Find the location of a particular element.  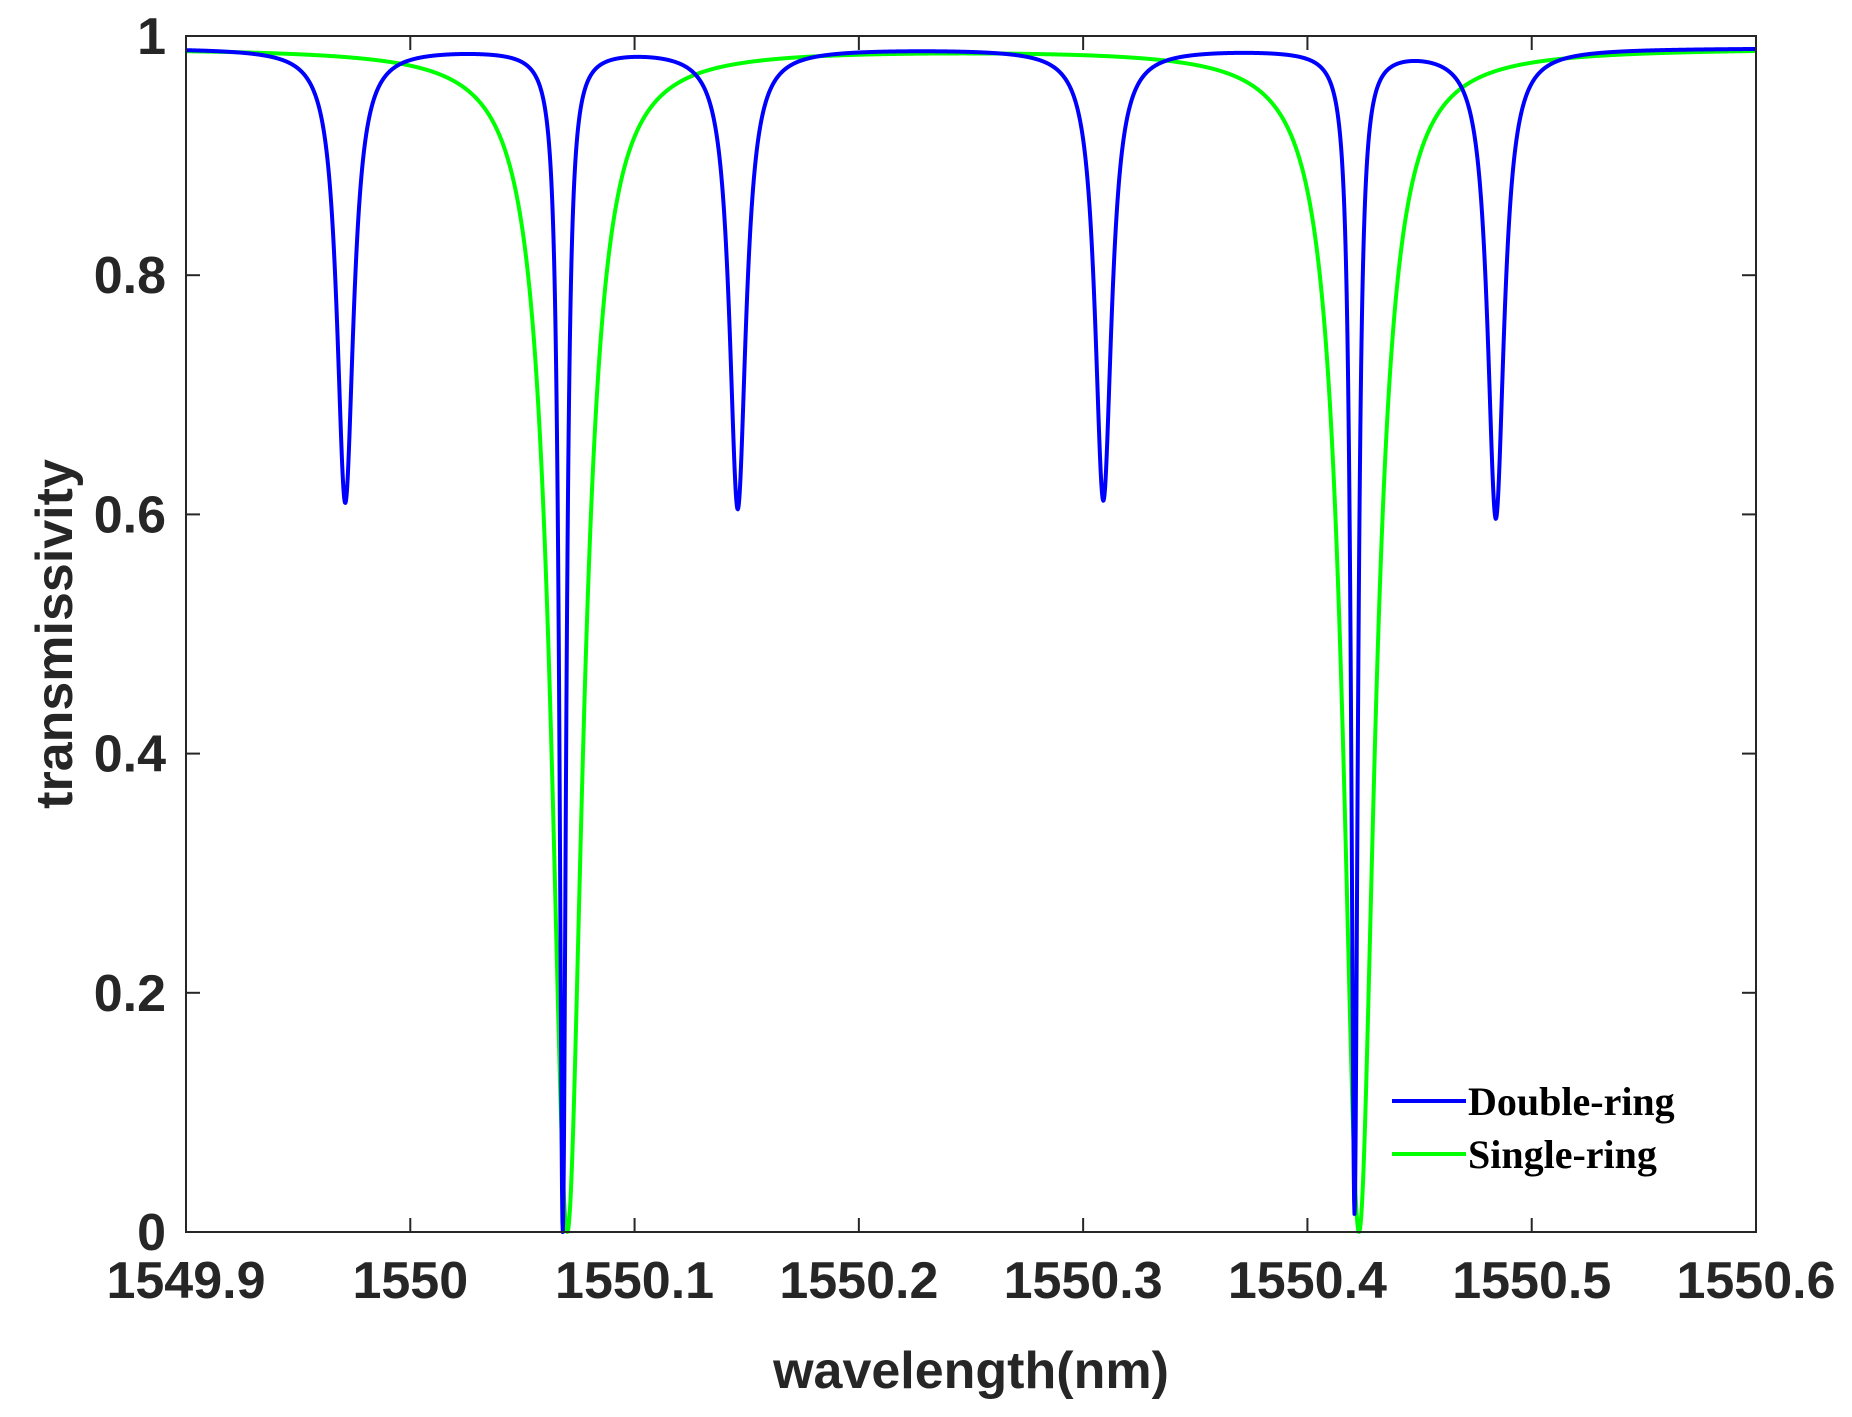

y-axis-label: transmissivity is located at coordinates (55, 634).